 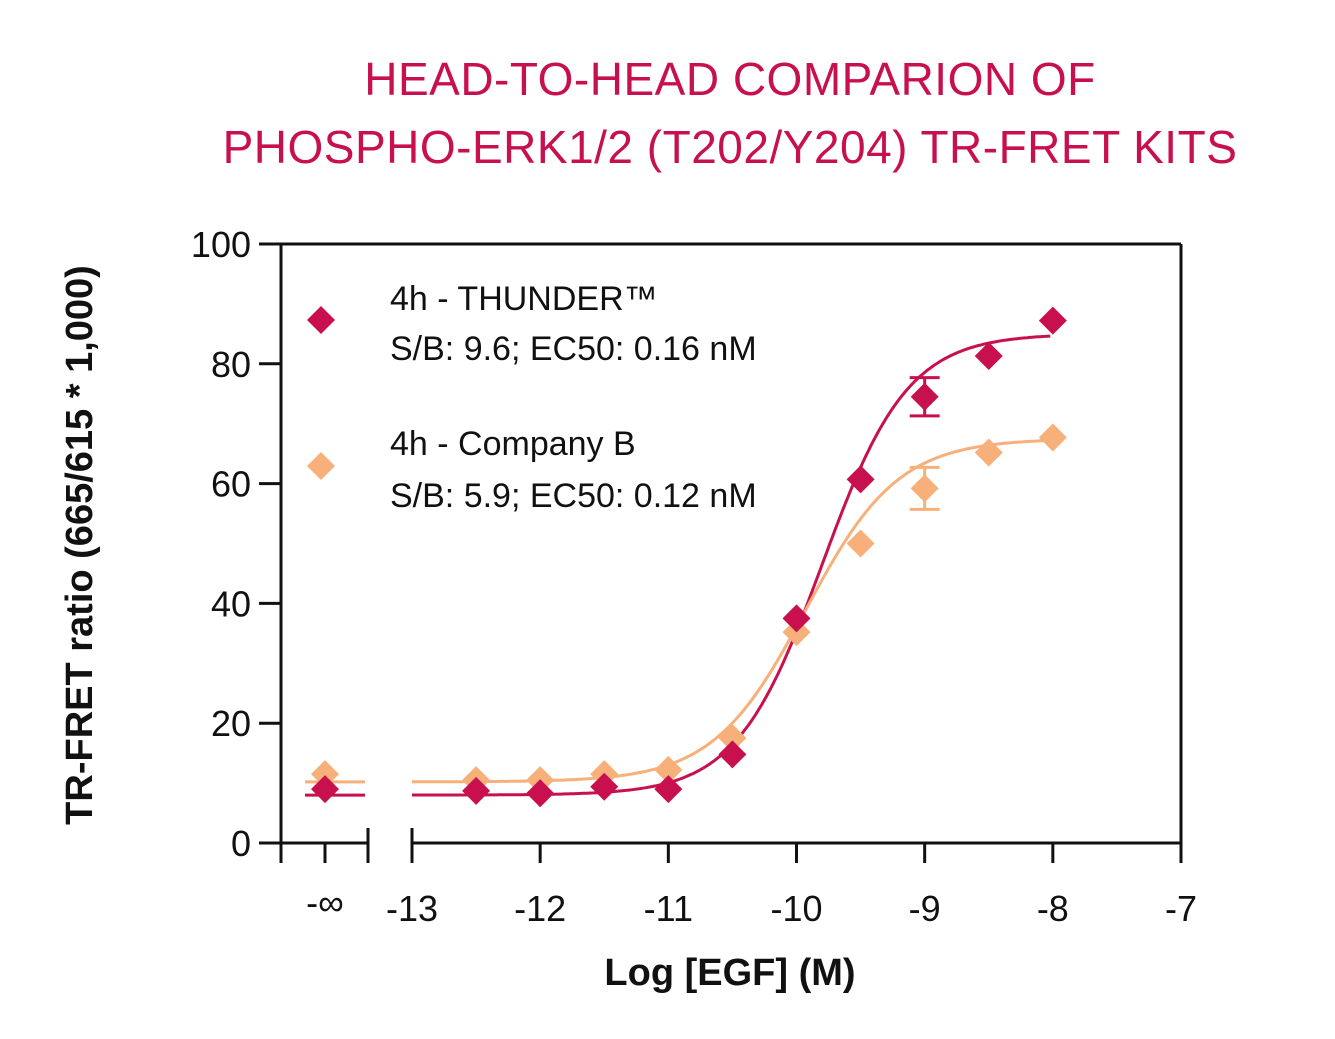 What do you see at coordinates (925, 908) in the screenshot?
I see `x-tick-label: -9` at bounding box center [925, 908].